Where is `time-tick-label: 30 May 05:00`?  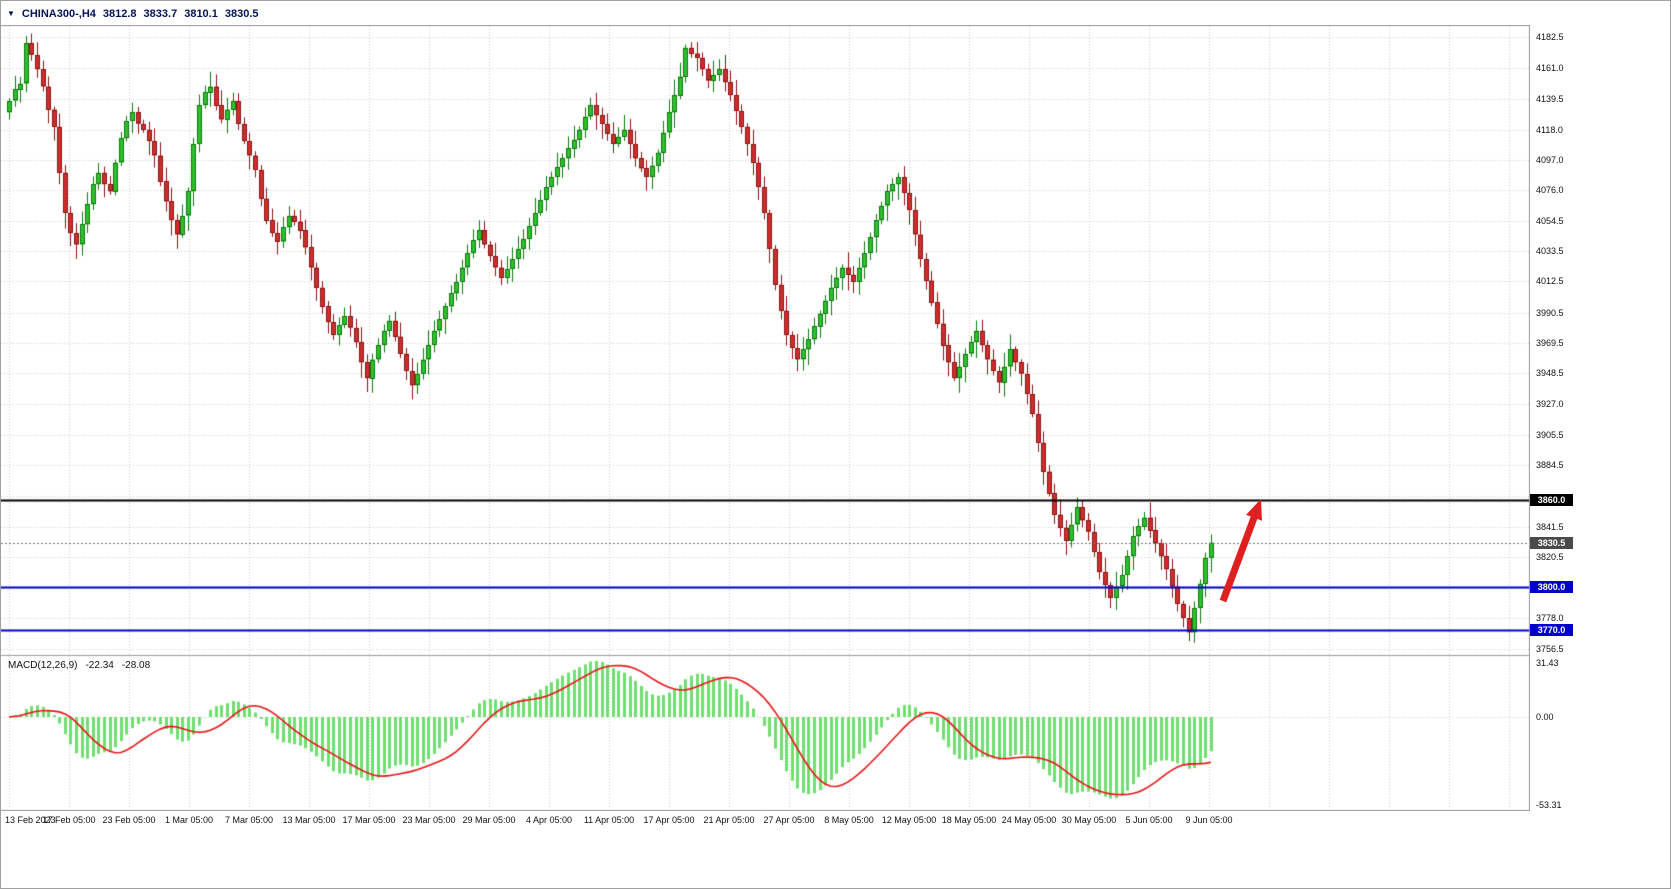 time-tick-label: 30 May 05:00 is located at coordinates (1089, 820).